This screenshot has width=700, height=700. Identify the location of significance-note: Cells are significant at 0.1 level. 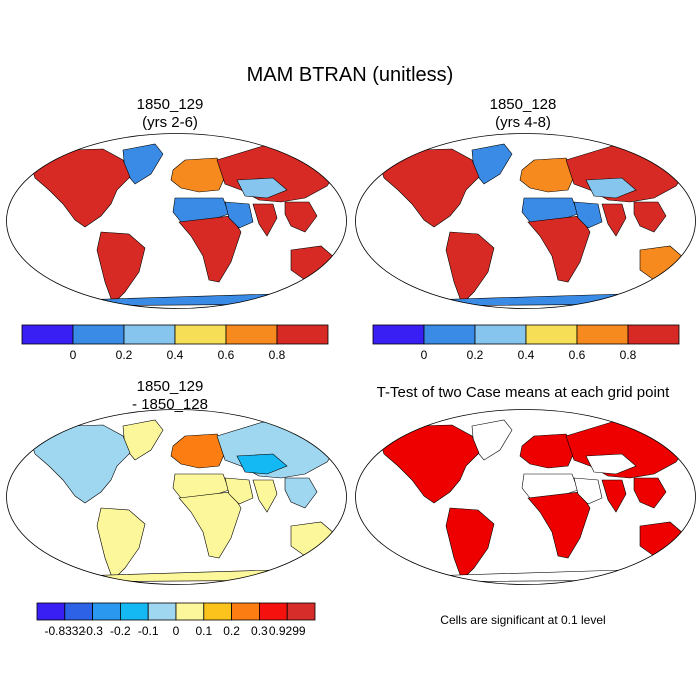
(523, 620).